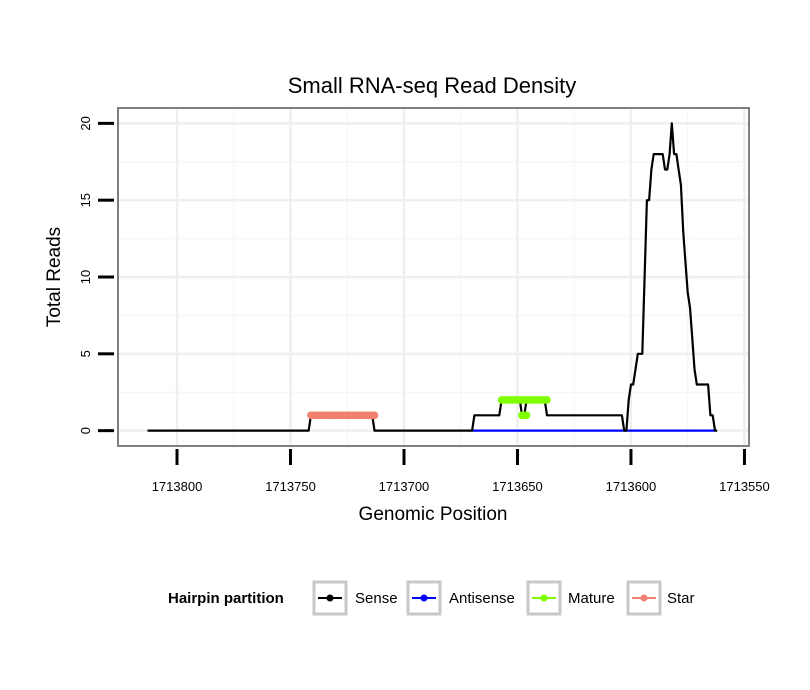 This screenshot has width=810, height=690. I want to click on y-tick-label: 0, so click(85, 430).